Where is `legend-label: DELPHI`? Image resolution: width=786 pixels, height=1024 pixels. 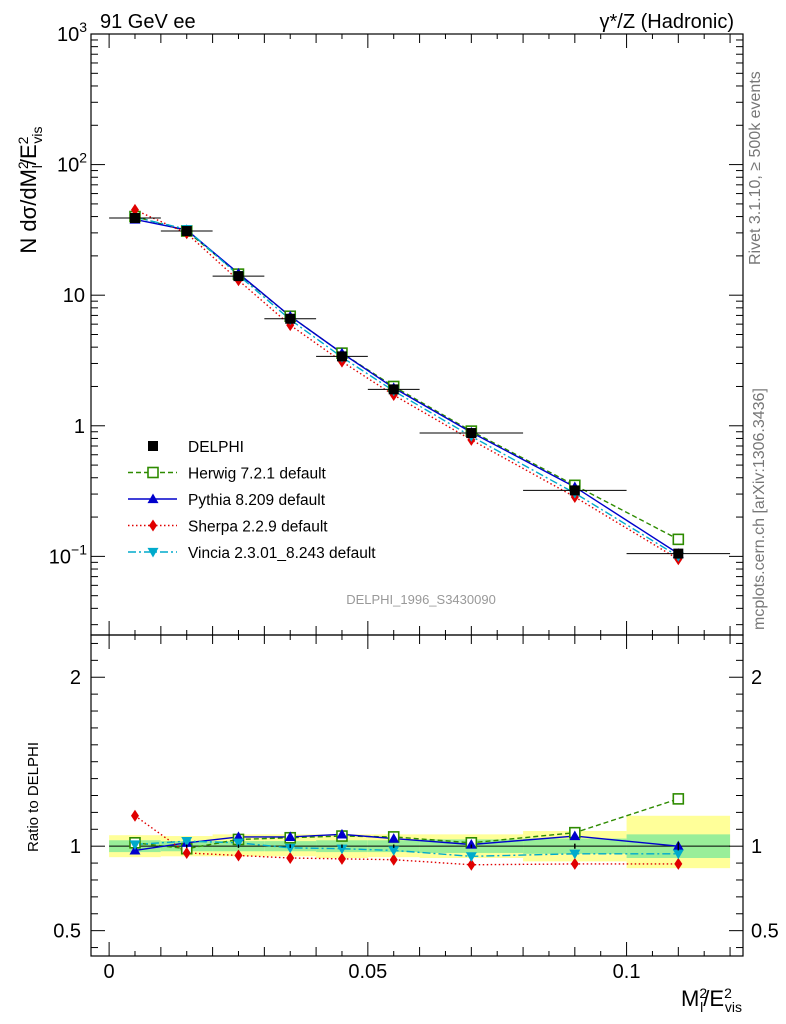
legend-label: DELPHI is located at coordinates (216, 447).